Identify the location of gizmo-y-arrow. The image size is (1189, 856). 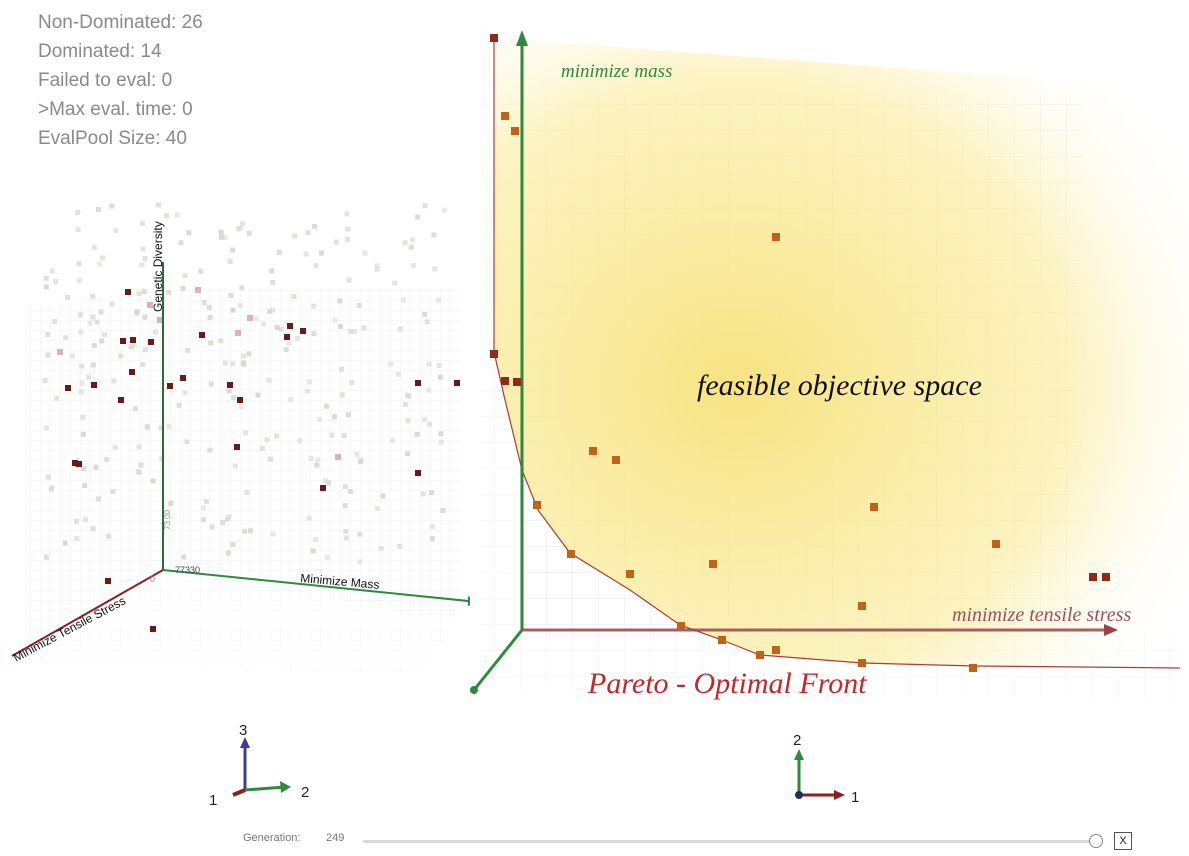
(285, 787).